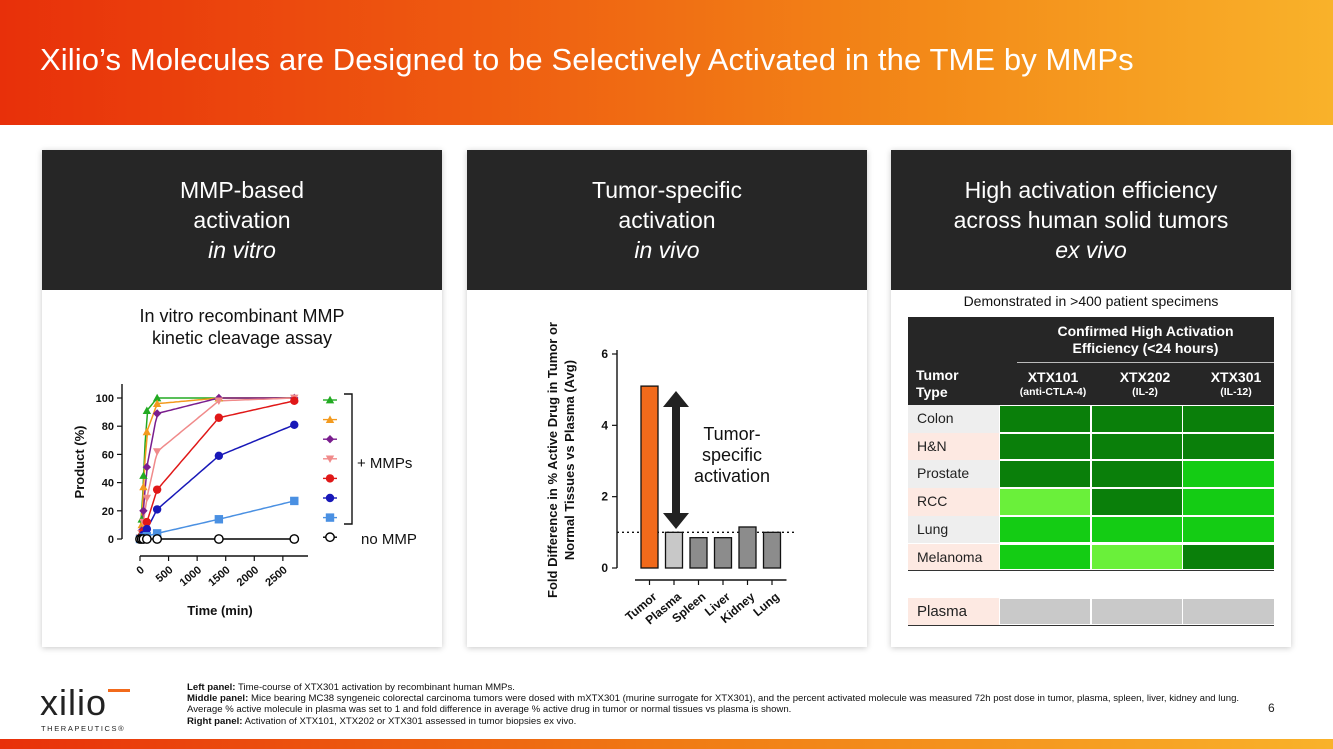  What do you see at coordinates (108, 455) in the screenshot?
I see `kinetic-y-tick-label: 60` at bounding box center [108, 455].